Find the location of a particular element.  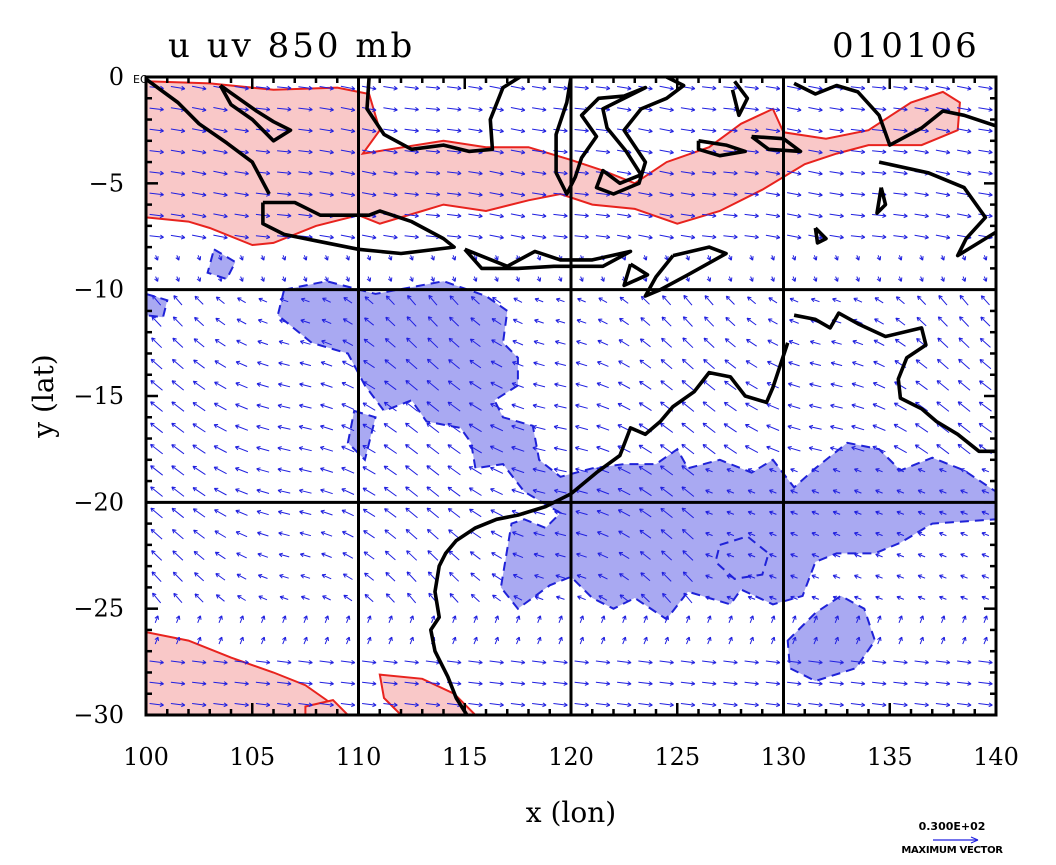

y-tick-label-5: −5 is located at coordinates (106, 183).